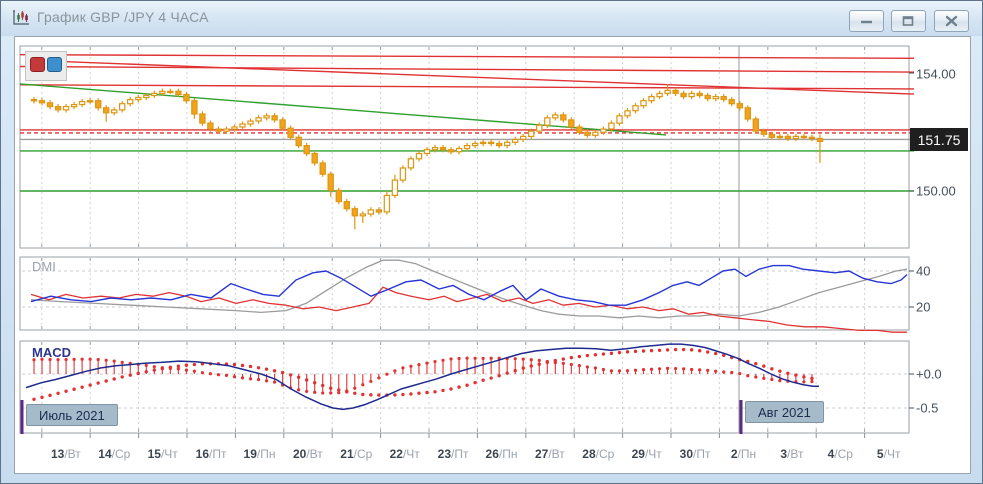 The width and height of the screenshot is (983, 484). What do you see at coordinates (259, 454) in the screenshot?
I see `xaxis-label: 19/Пн` at bounding box center [259, 454].